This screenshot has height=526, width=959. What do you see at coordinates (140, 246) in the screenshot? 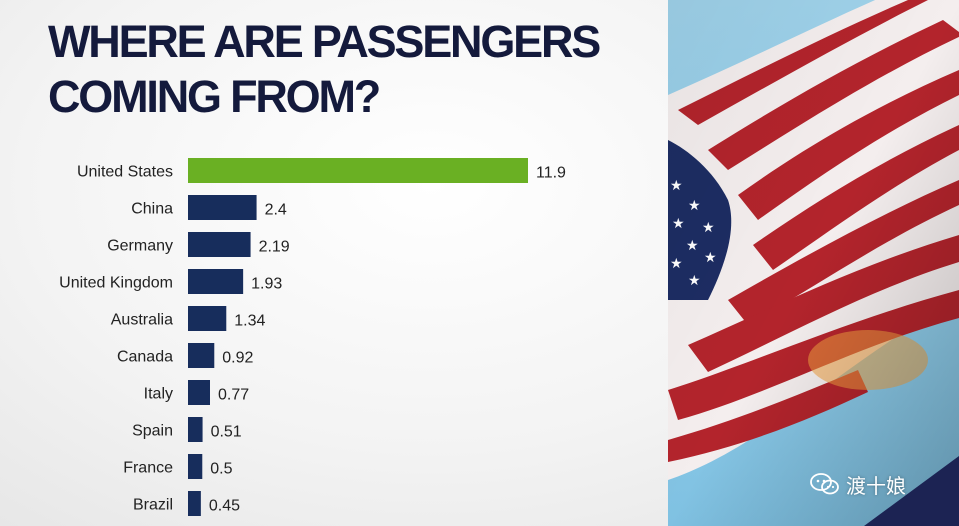
I see `category-label-germany: Germany` at bounding box center [140, 246].